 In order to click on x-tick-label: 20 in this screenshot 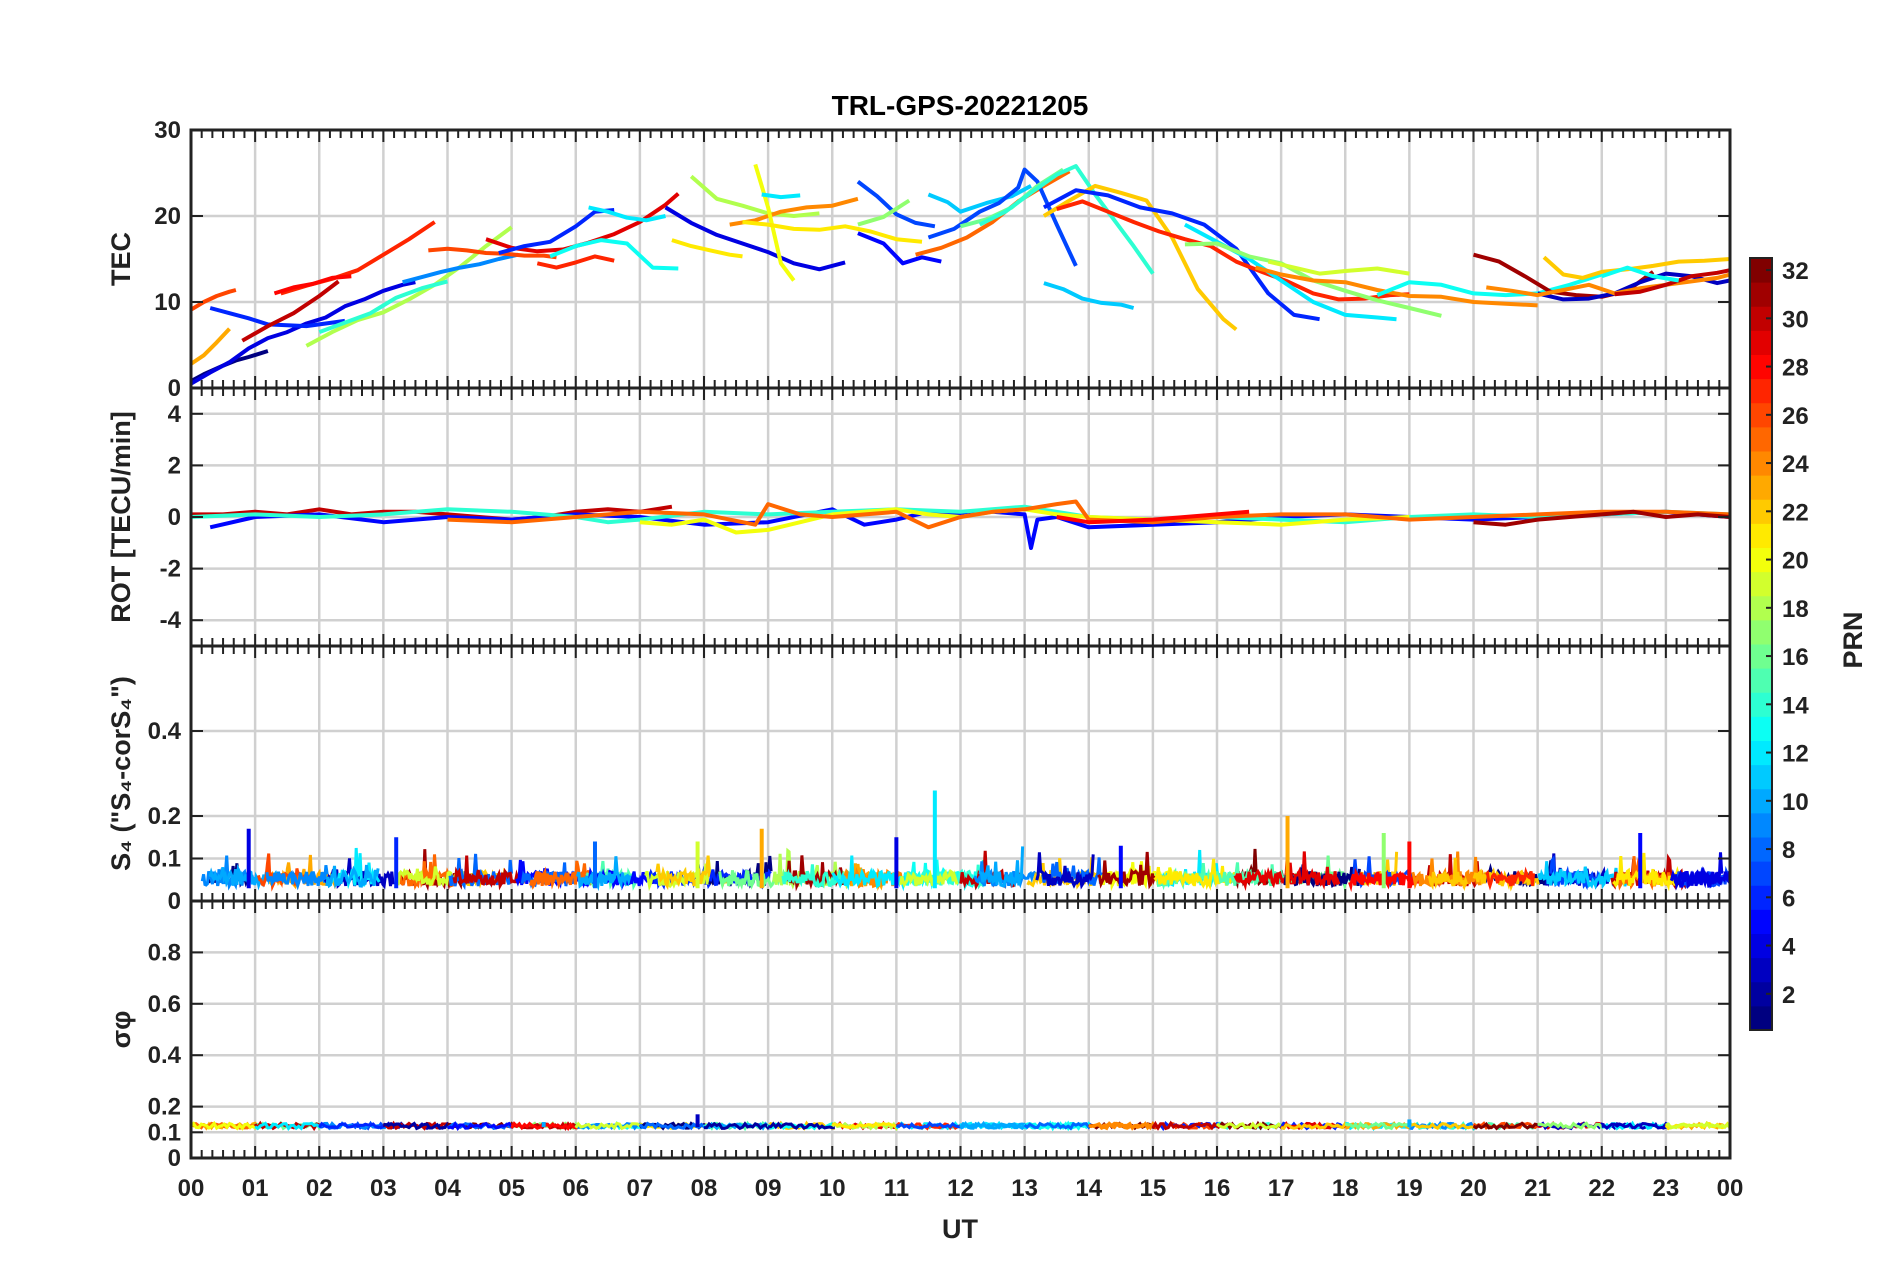, I will do `click(1473, 1188)`.